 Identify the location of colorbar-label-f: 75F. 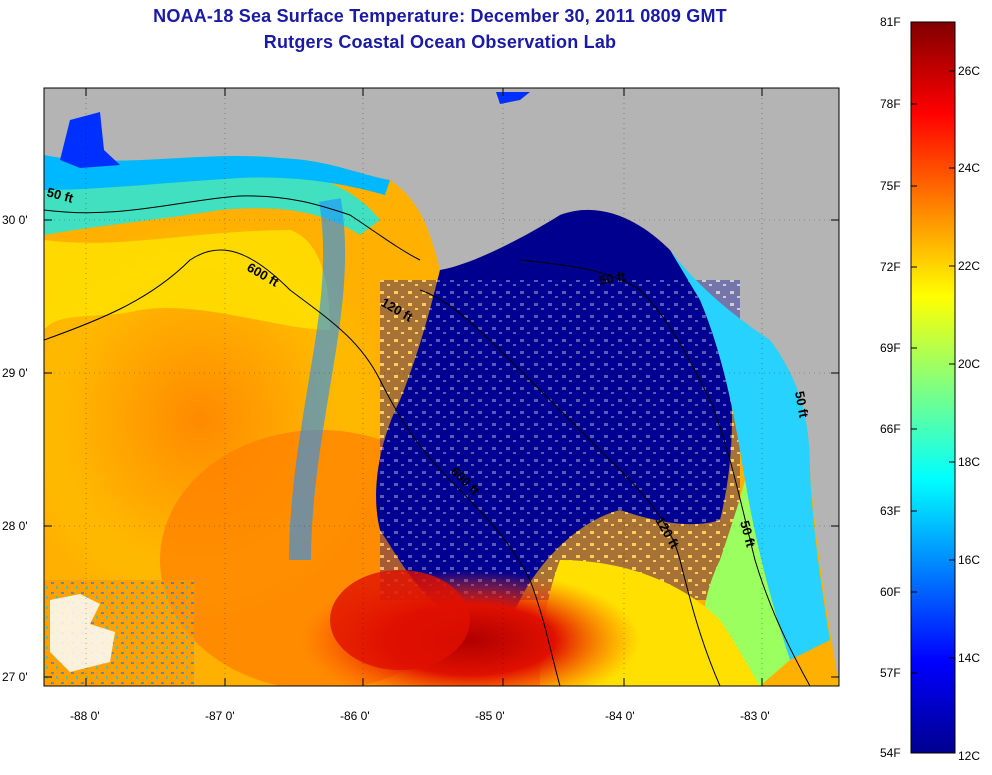
(890, 186).